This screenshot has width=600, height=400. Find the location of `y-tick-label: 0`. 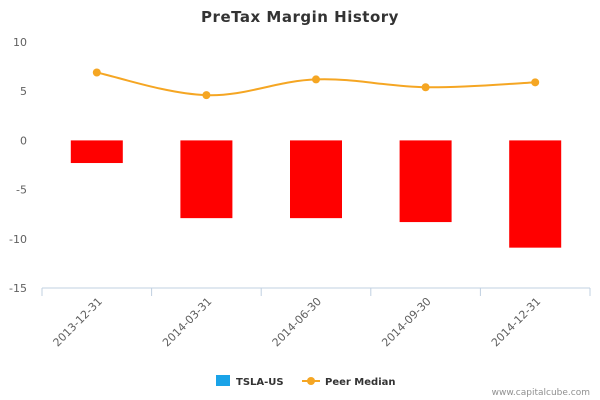

y-tick-label: 0 is located at coordinates (23, 140).